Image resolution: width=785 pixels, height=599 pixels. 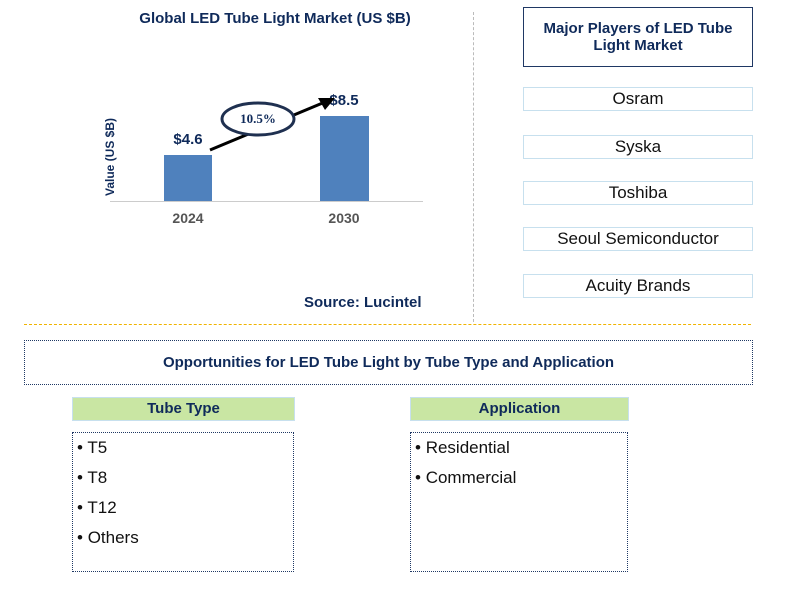 I want to click on vertical-divider, so click(x=473, y=167).